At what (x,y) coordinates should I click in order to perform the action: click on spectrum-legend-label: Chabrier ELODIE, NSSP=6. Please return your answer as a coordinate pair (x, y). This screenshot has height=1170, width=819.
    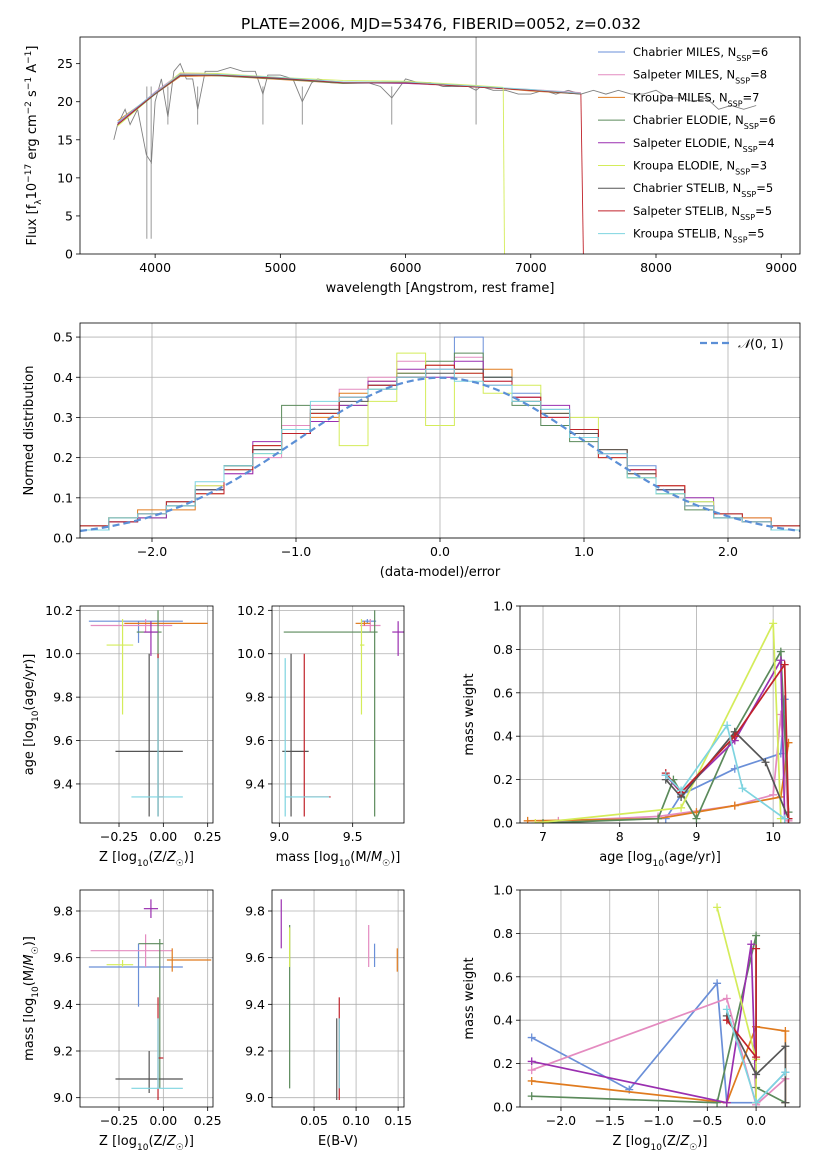
    Looking at the image, I should click on (704, 122).